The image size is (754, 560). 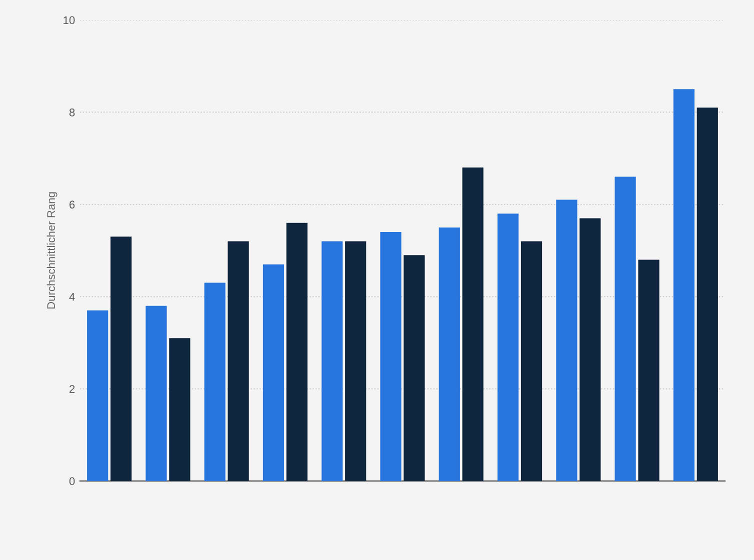 I want to click on y-tick-label: 8, so click(x=72, y=112).